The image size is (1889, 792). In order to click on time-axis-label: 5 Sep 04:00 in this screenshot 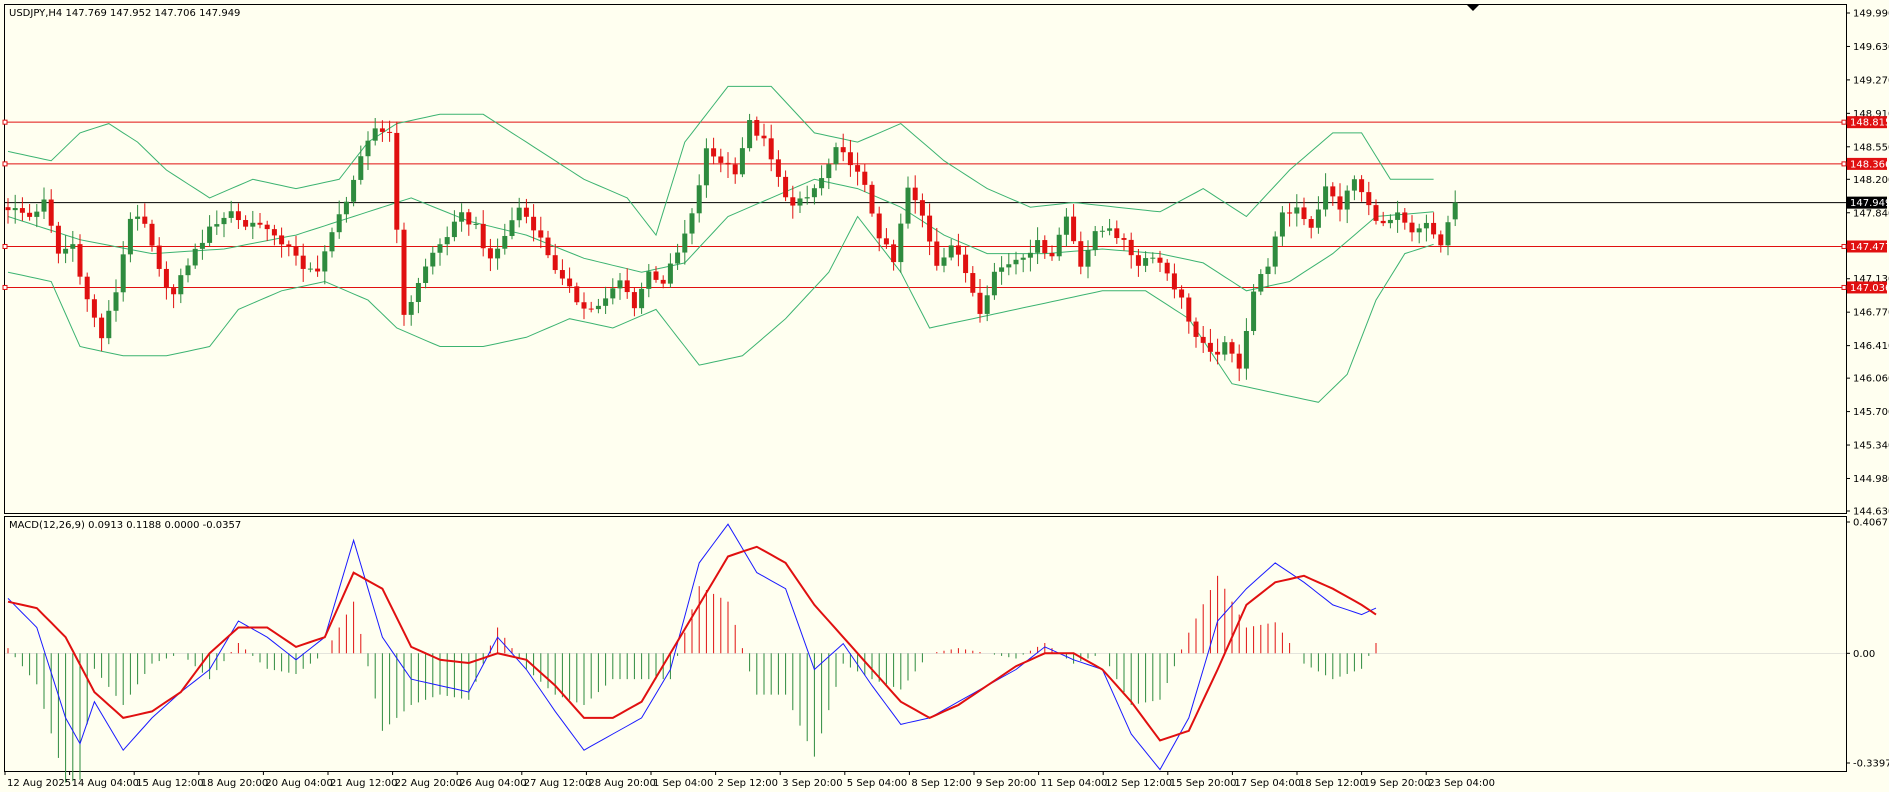, I will do `click(877, 783)`.